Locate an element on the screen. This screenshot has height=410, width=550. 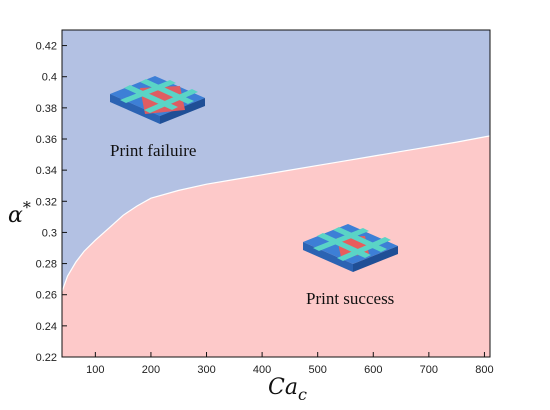
x-tick-label: 700 is located at coordinates (429, 370).